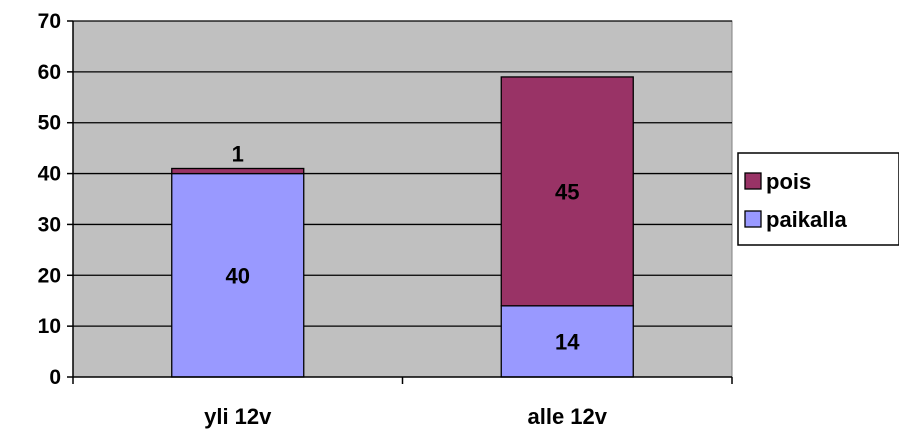  What do you see at coordinates (49, 326) in the screenshot?
I see `y-tick-label-10: 10` at bounding box center [49, 326].